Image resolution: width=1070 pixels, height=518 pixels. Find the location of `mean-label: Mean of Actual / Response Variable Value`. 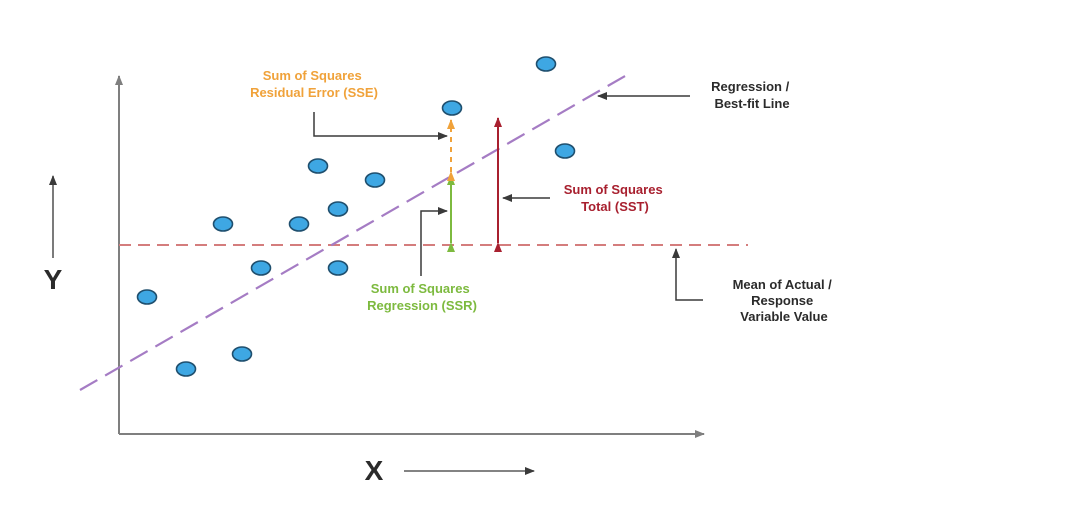

mean-label: Mean of Actual / Response Variable Value is located at coordinates (784, 300).